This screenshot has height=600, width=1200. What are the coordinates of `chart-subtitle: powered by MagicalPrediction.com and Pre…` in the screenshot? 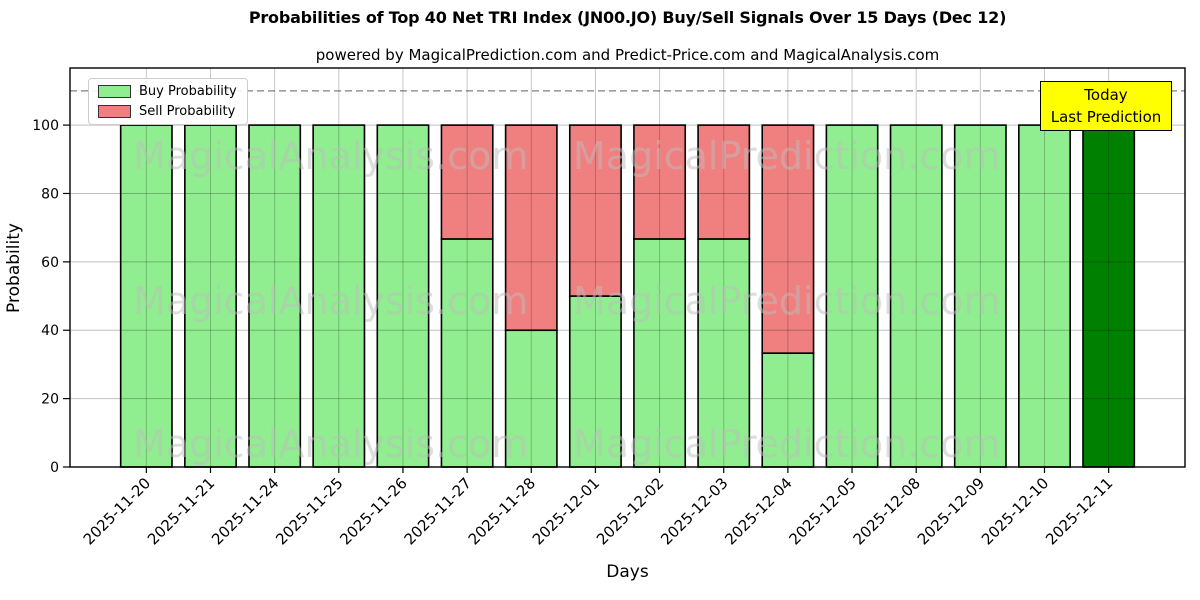 It's located at (627, 55).